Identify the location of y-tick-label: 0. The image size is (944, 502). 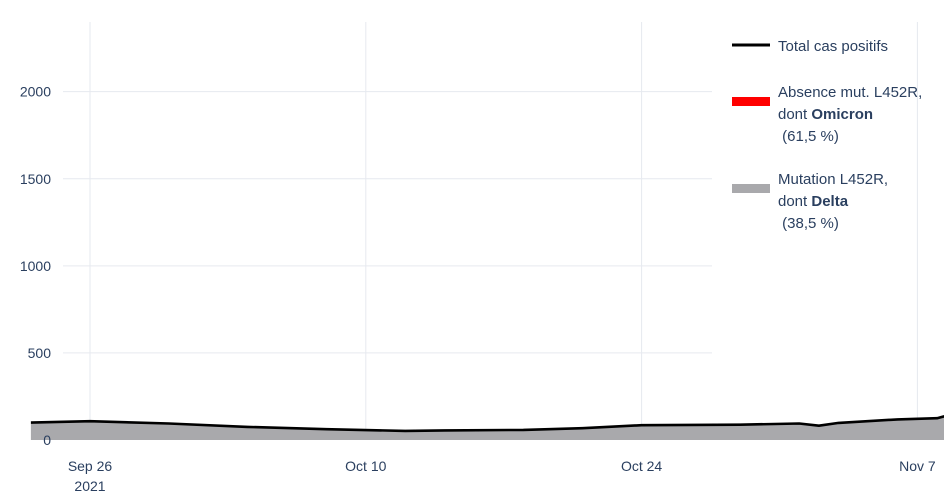
(47, 440).